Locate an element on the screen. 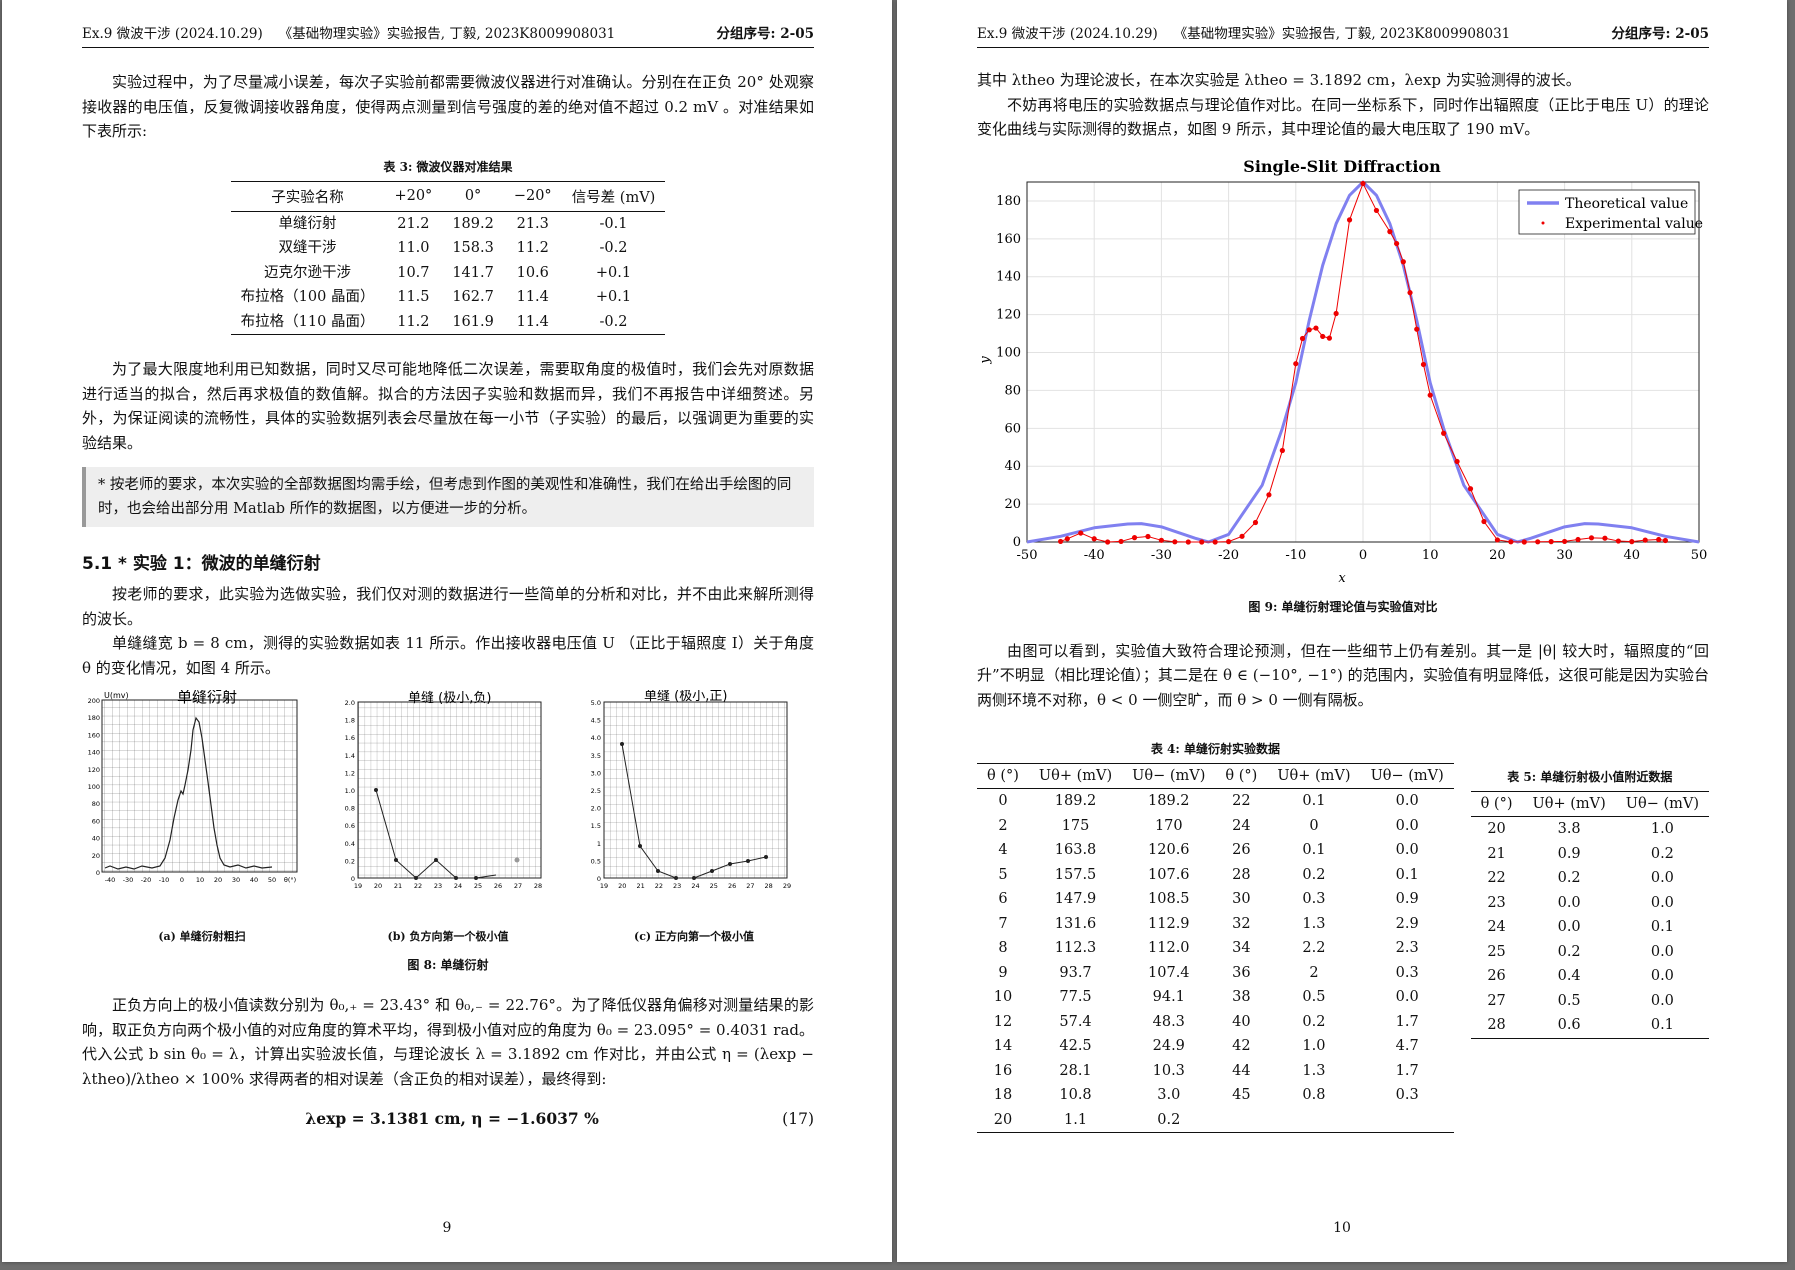  x-tick-label: 40 is located at coordinates (1632, 555).